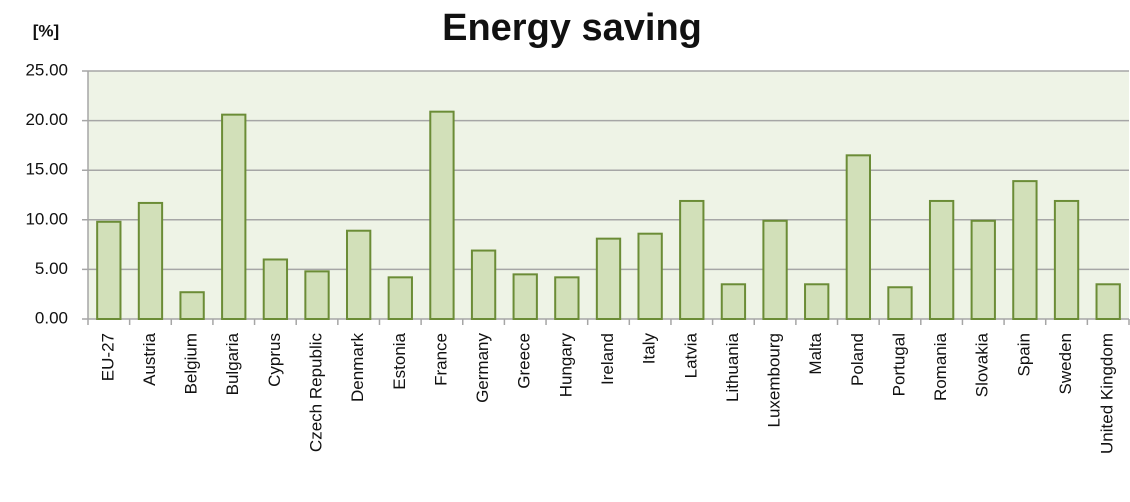  Describe the element at coordinates (565, 365) in the screenshot. I see `x-tick-label: Hungary` at that location.